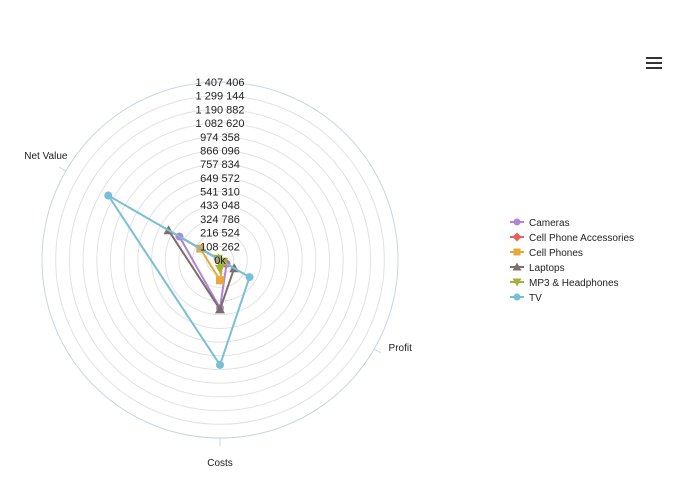  I want to click on series-layer, so click(179, 280).